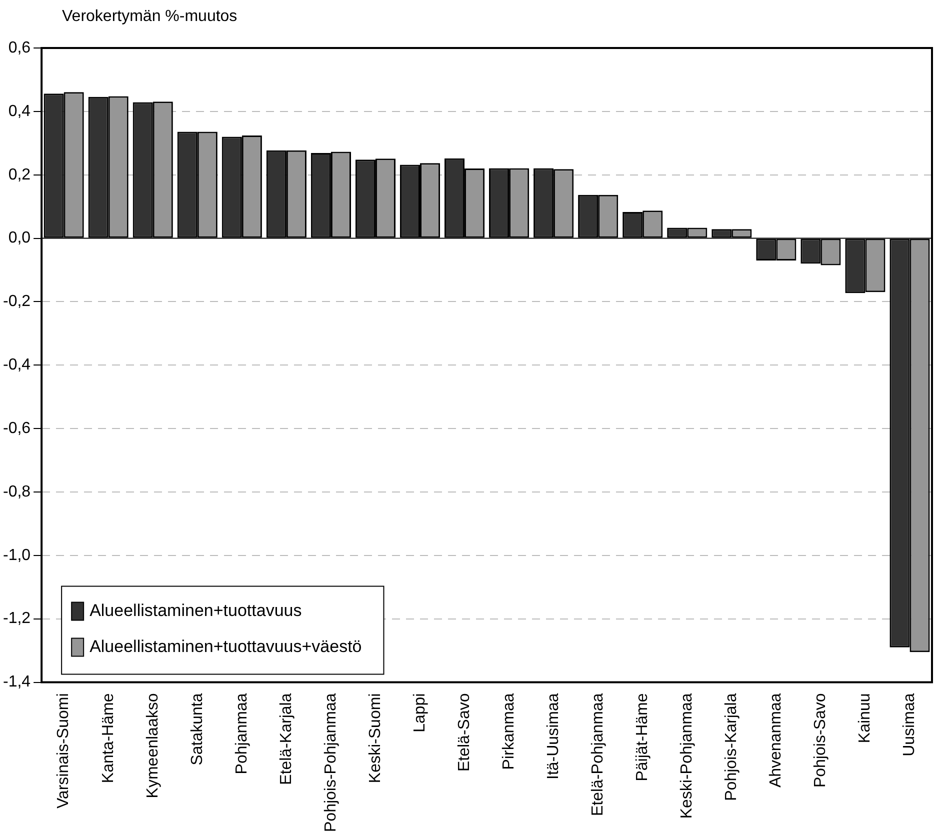 This screenshot has height=839, width=945. I want to click on y-tick-label: -0,6, so click(16, 428).